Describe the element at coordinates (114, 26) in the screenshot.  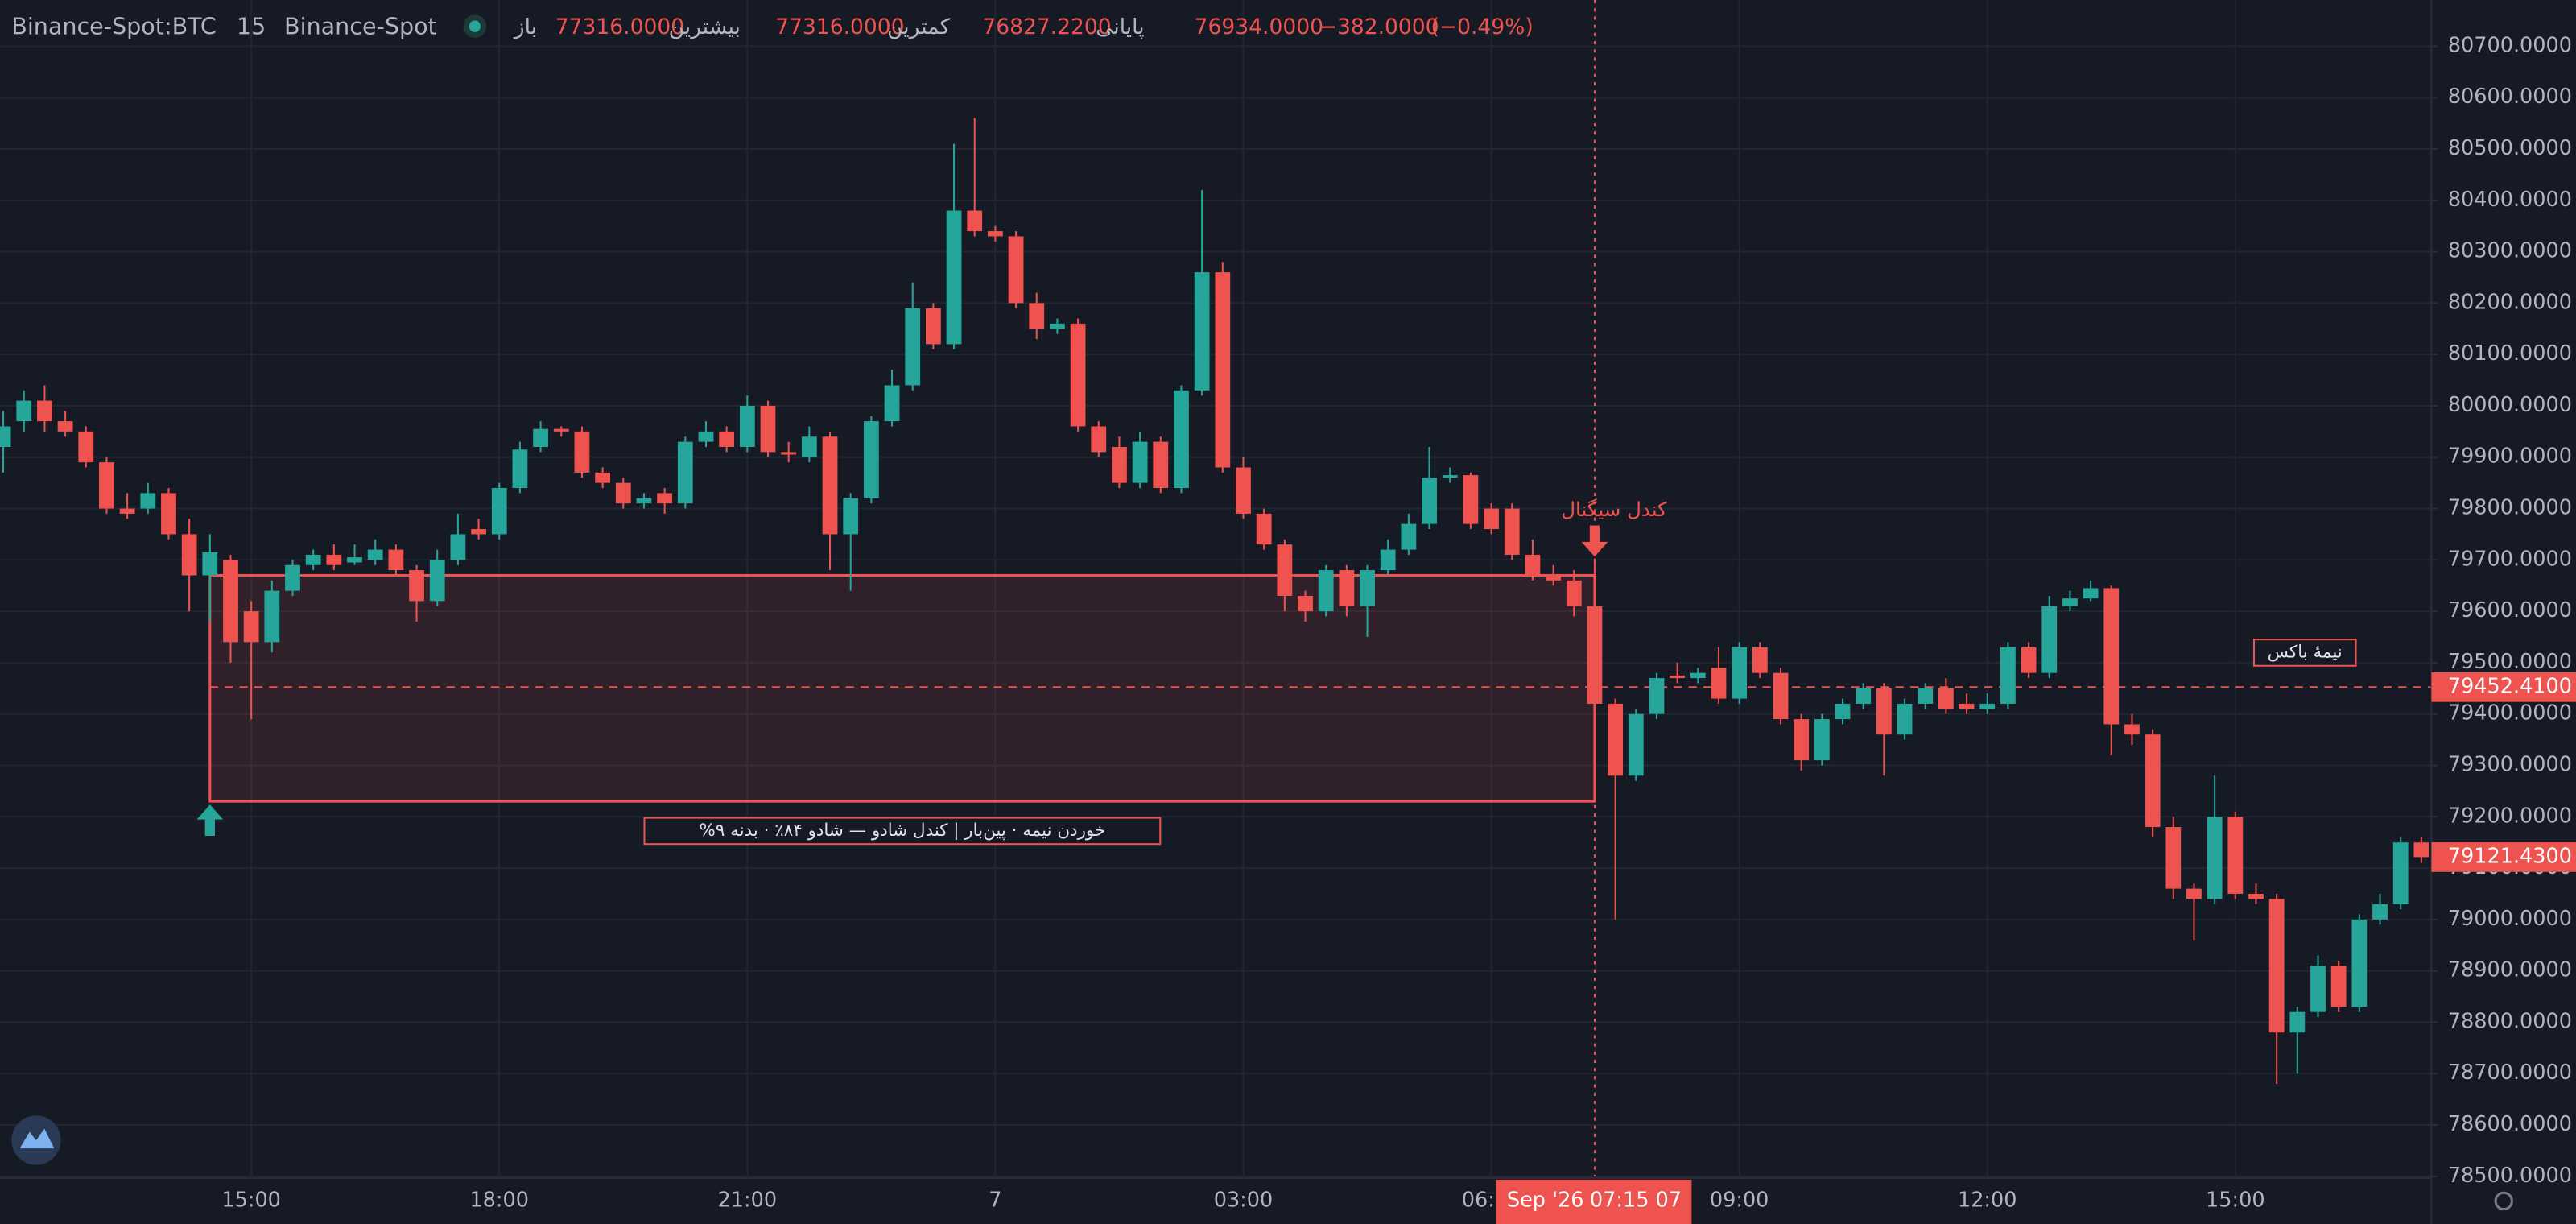
I see `symbol: Binance-Spot:BTC` at that location.